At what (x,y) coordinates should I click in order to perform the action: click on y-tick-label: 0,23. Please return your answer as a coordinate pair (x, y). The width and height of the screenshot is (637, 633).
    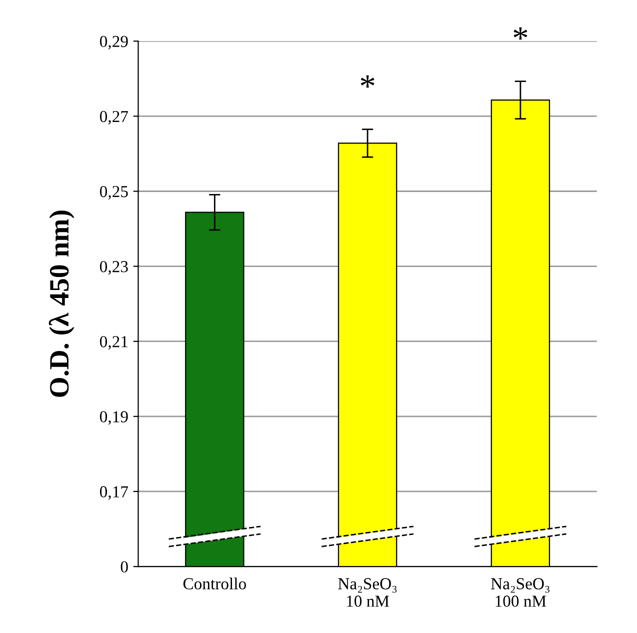
    Looking at the image, I should click on (114, 268).